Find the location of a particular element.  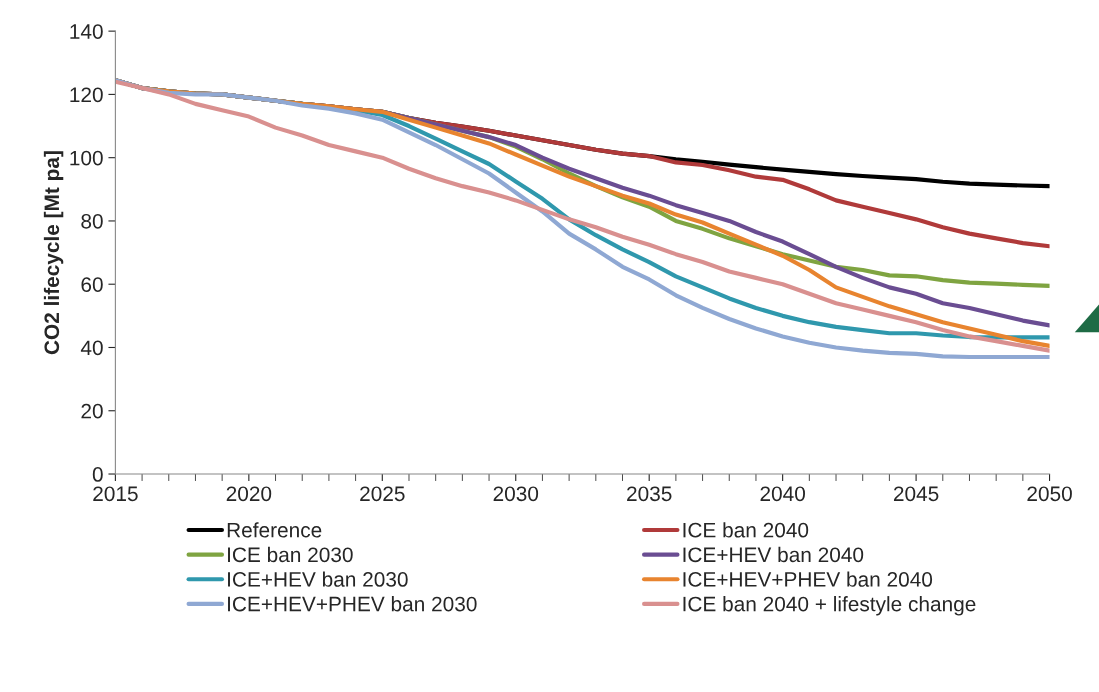

x-tick-label: 2050 is located at coordinates (1049, 494).